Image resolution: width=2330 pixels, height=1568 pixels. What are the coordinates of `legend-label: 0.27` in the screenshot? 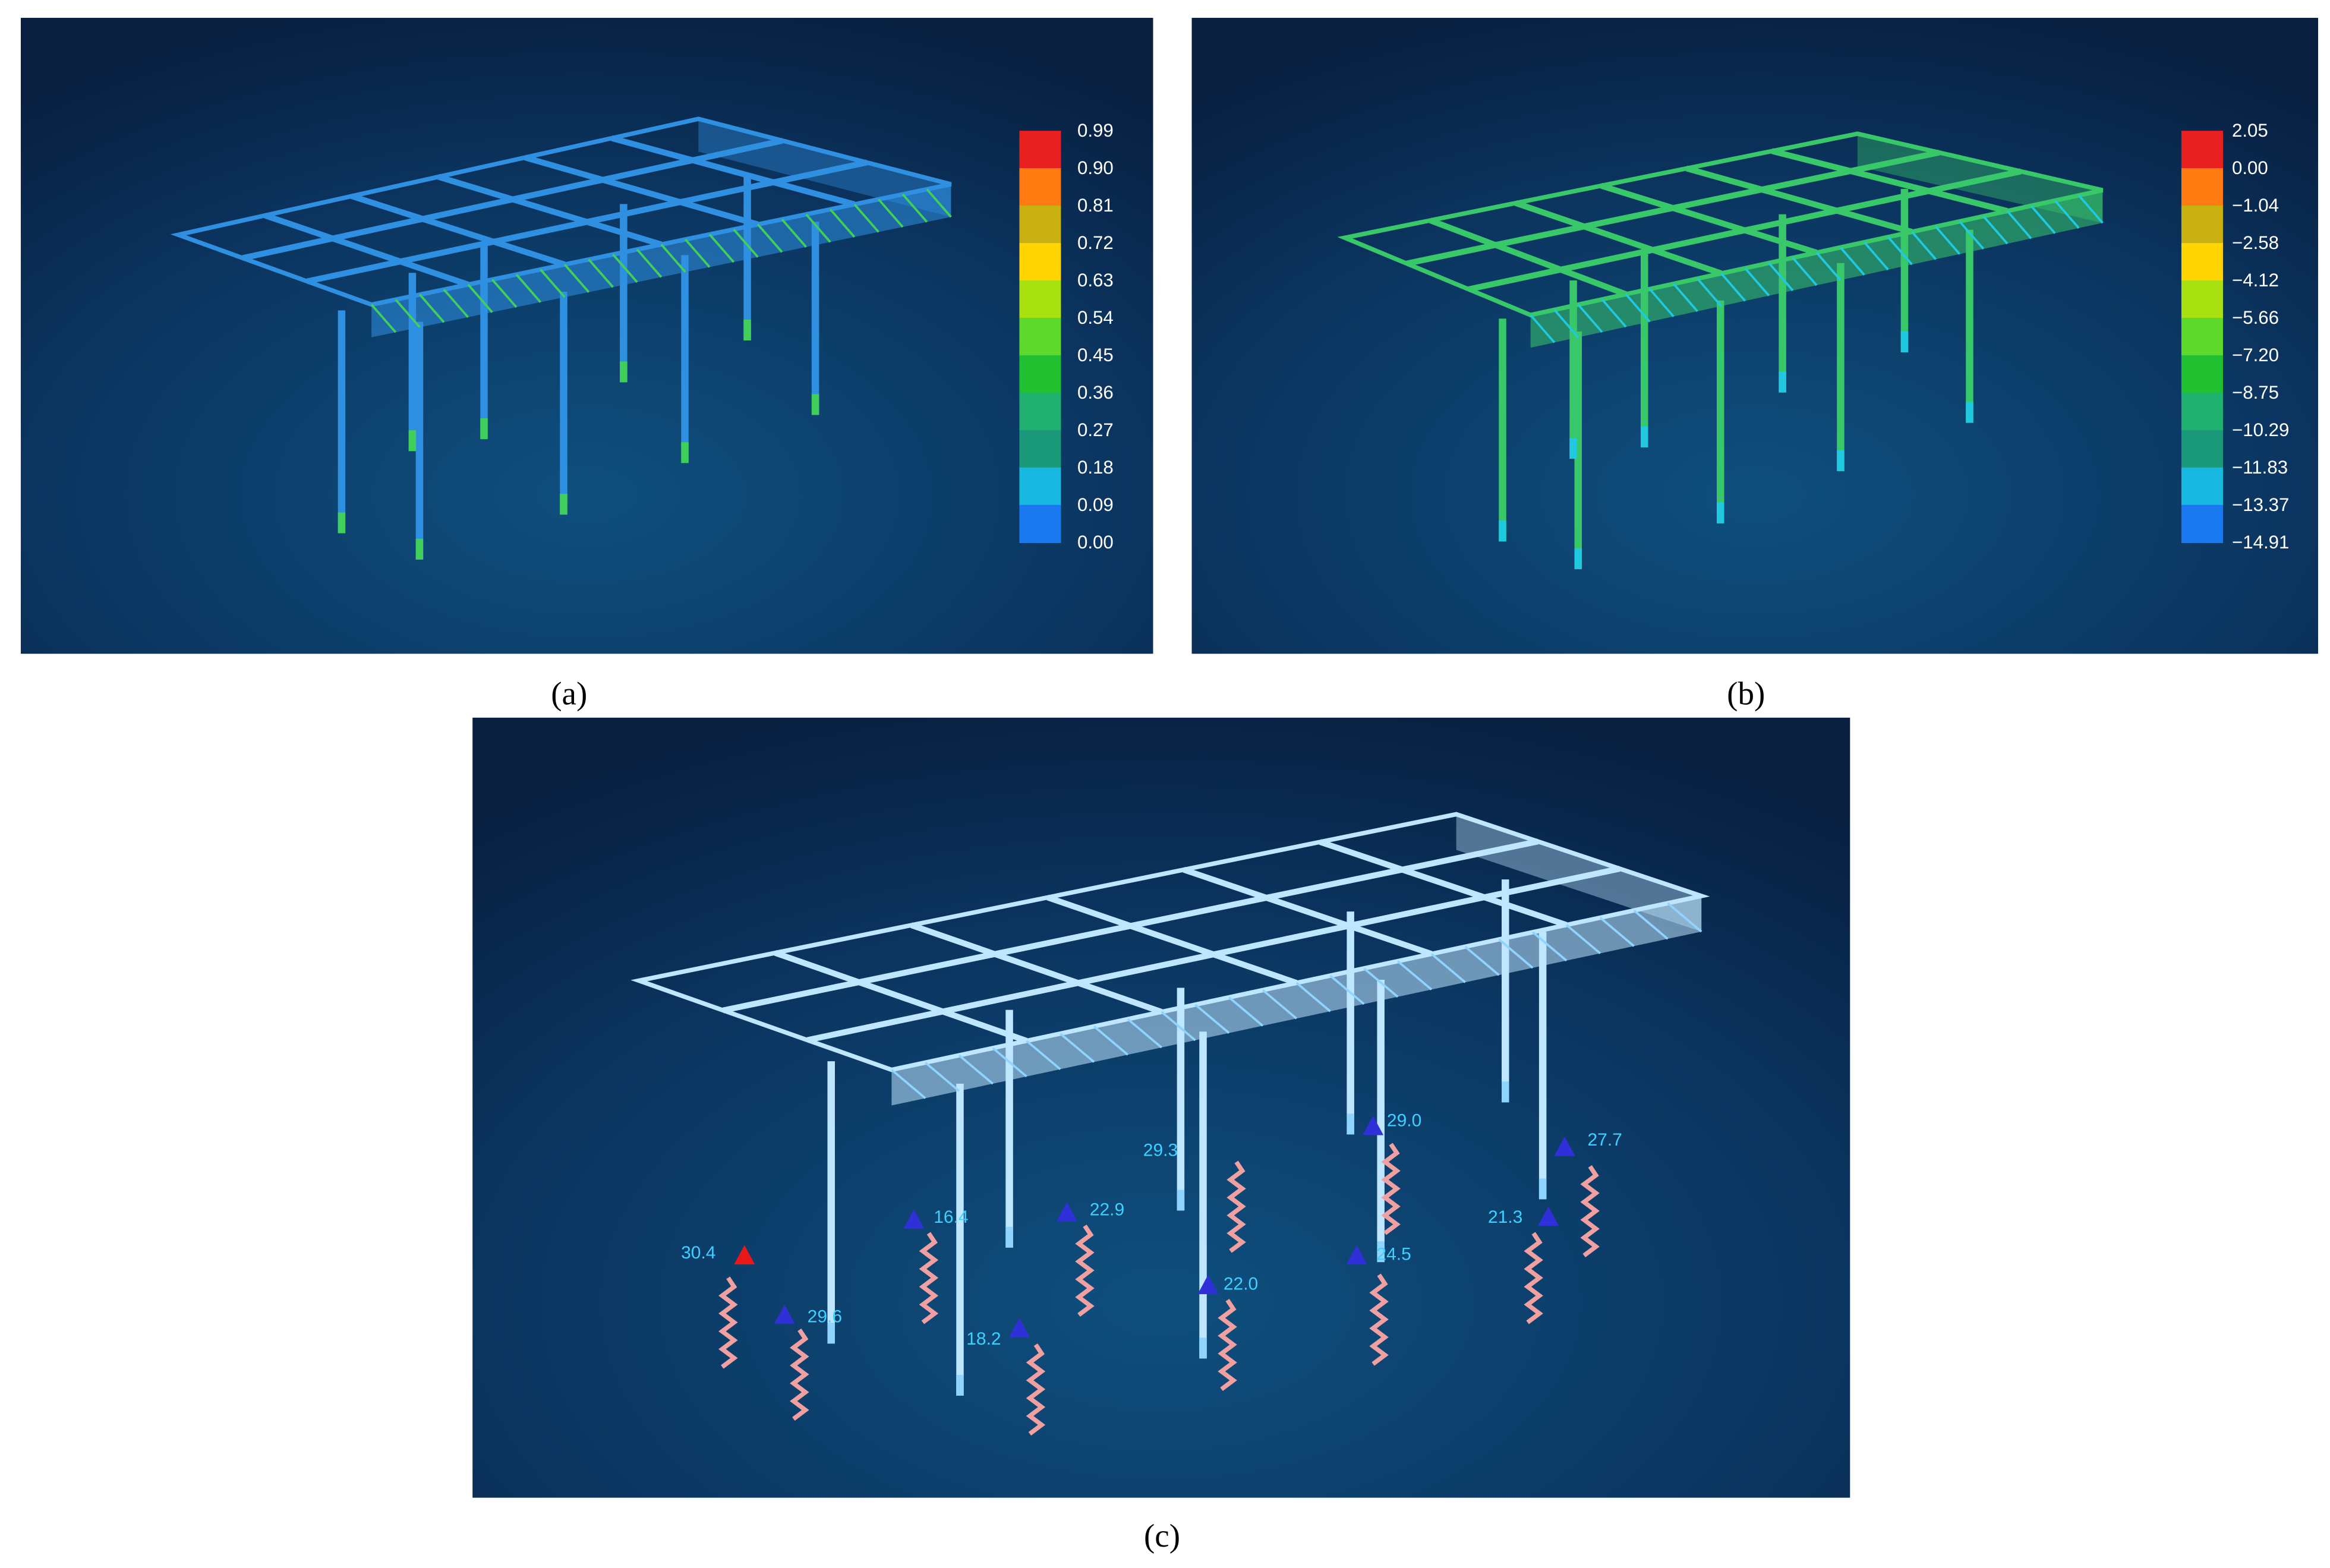 It's located at (1095, 429).